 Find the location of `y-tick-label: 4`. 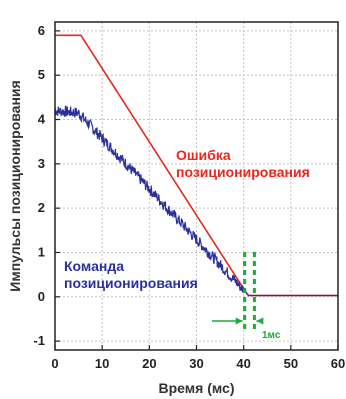

y-tick-label: 4 is located at coordinates (42, 119).